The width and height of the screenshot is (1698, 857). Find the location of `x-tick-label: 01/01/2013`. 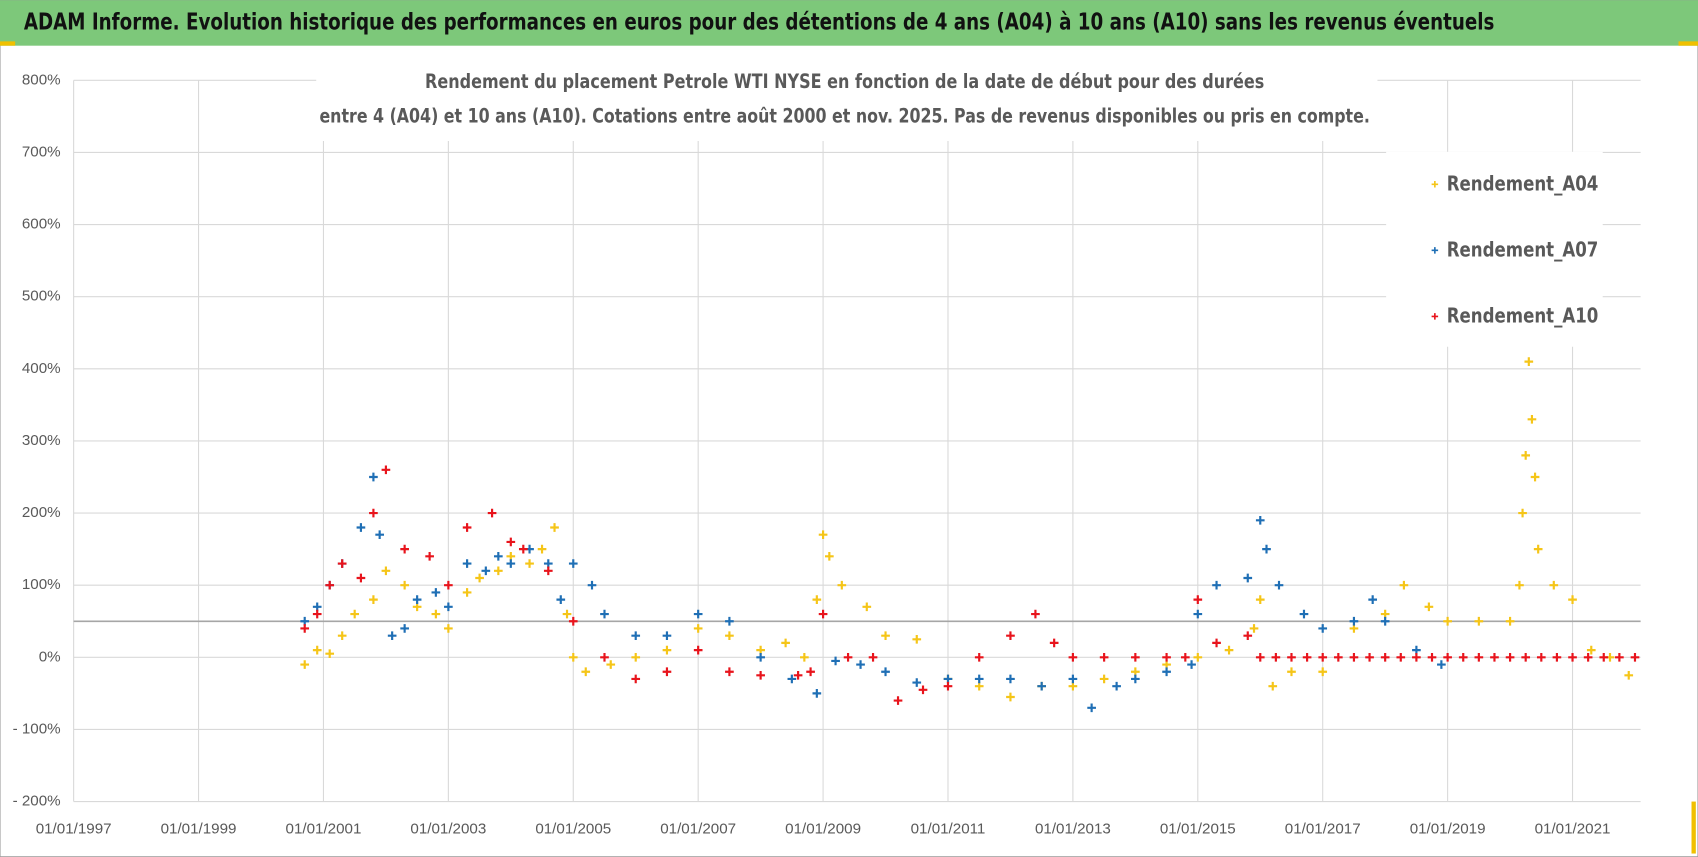

x-tick-label: 01/01/2013 is located at coordinates (1073, 829).